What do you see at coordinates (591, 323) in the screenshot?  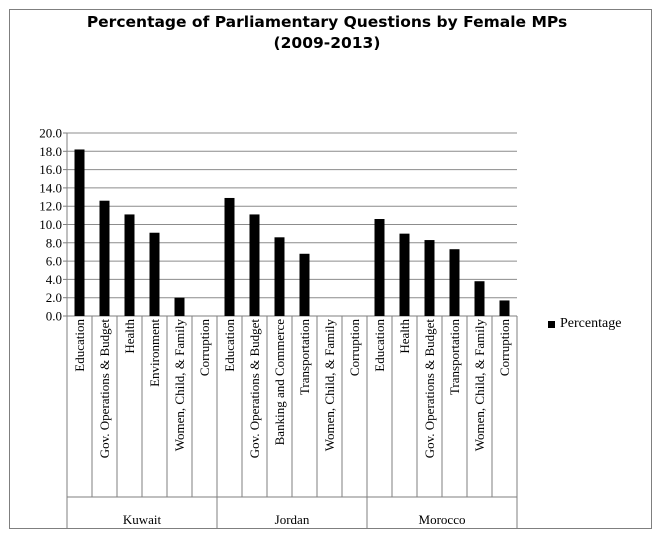 I see `legend-label: Percentage` at bounding box center [591, 323].